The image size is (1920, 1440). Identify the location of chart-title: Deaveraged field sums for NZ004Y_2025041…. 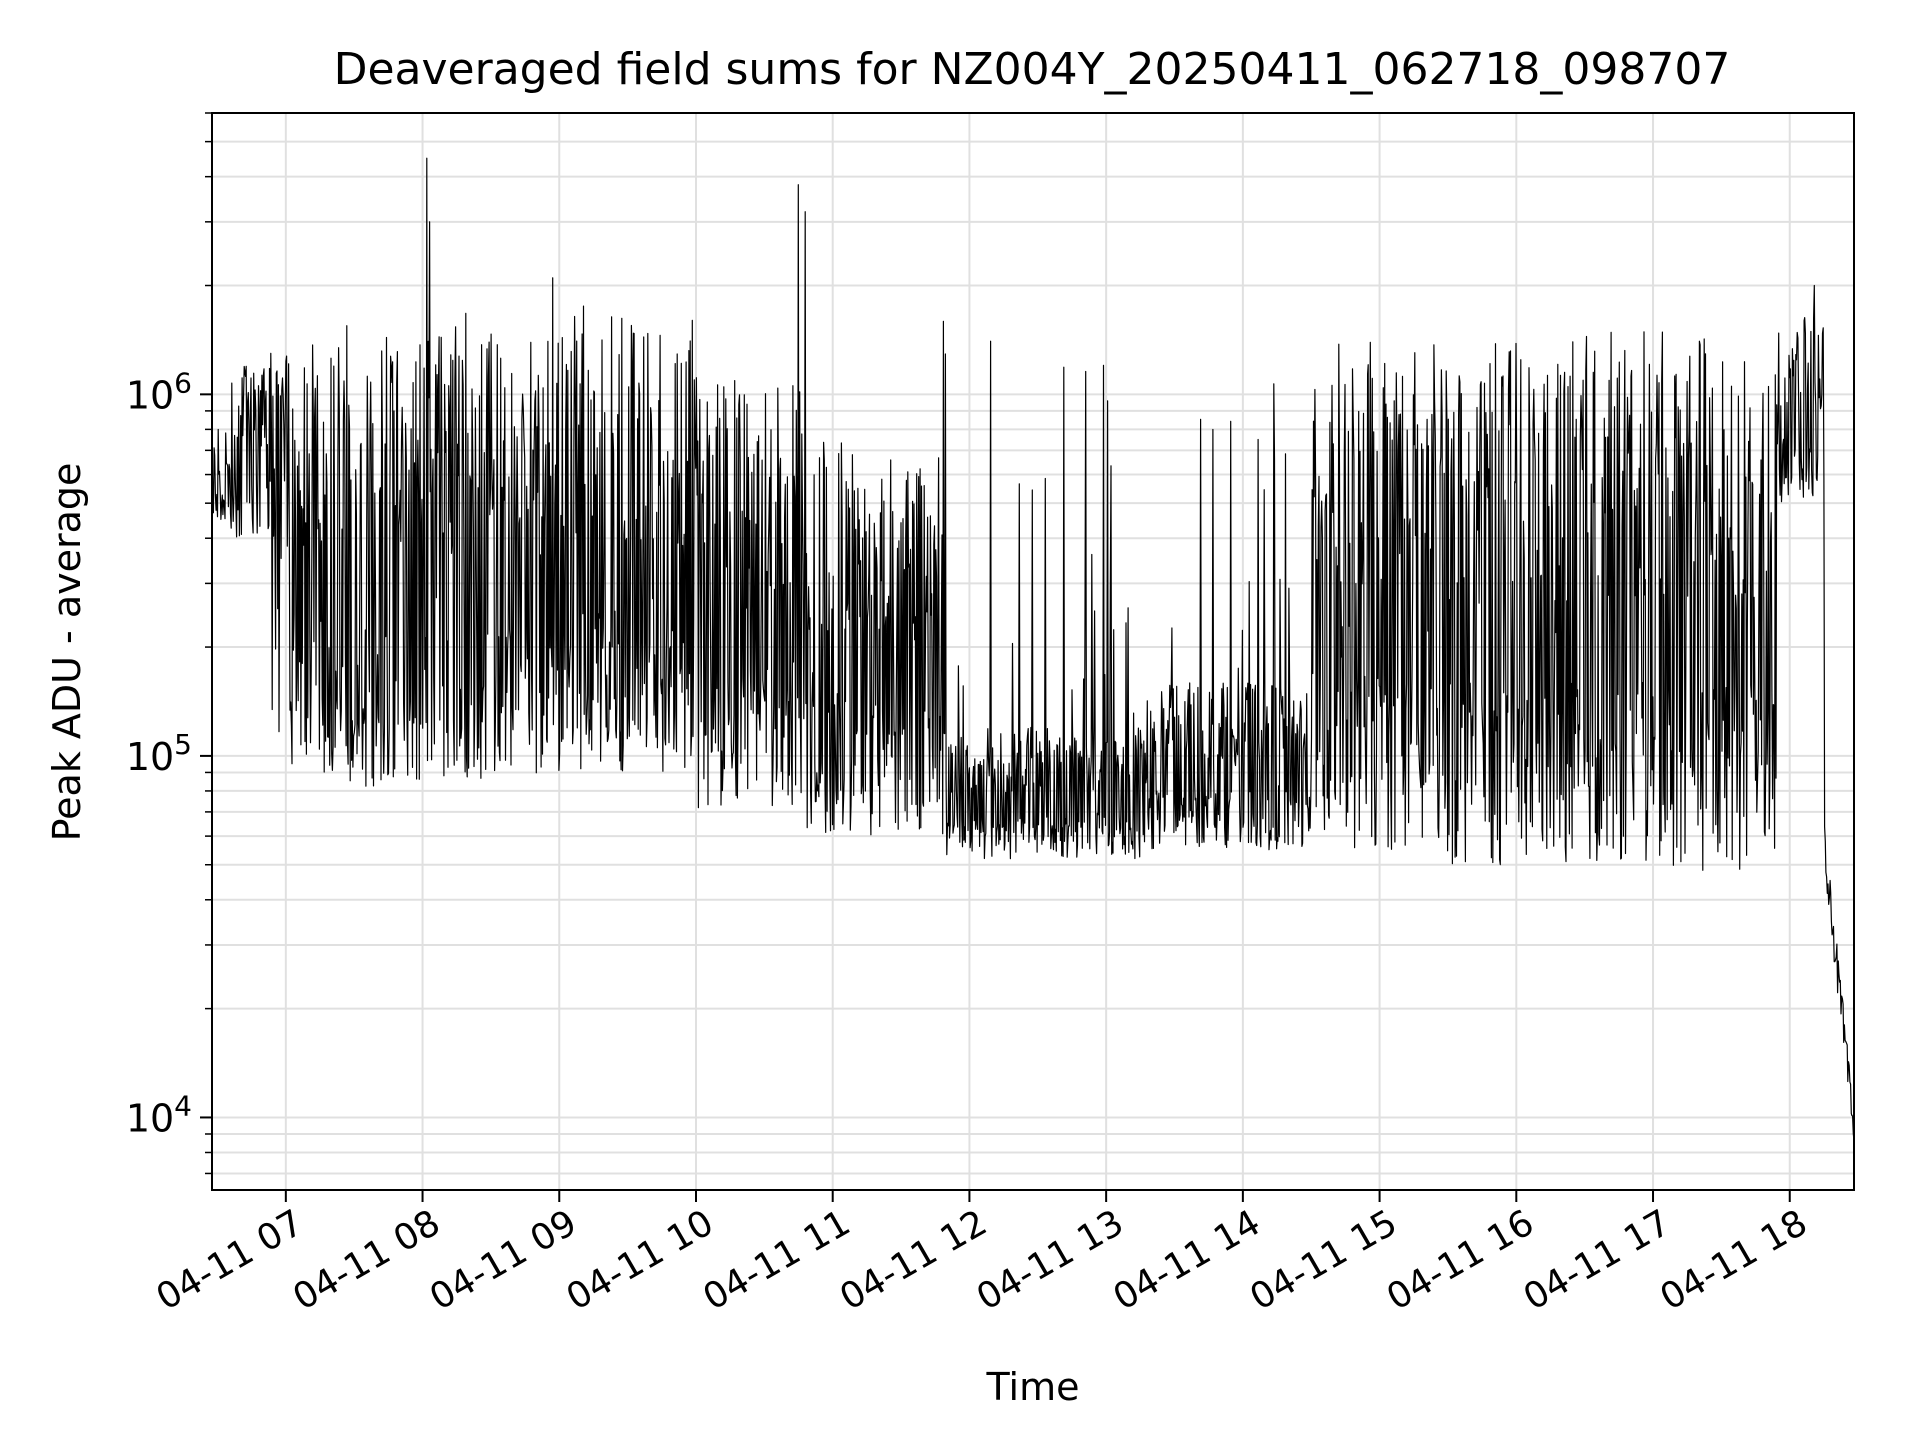
(1032, 69).